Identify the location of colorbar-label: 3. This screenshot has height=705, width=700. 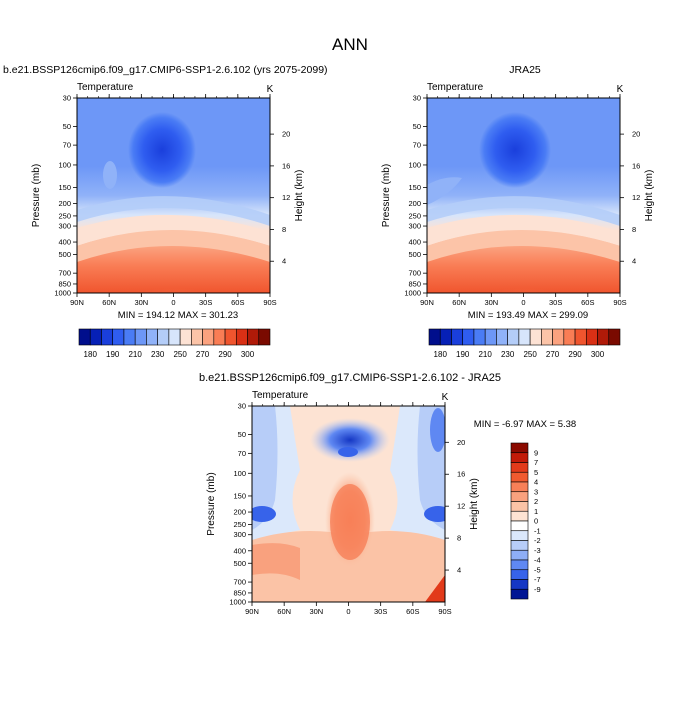
(536, 491).